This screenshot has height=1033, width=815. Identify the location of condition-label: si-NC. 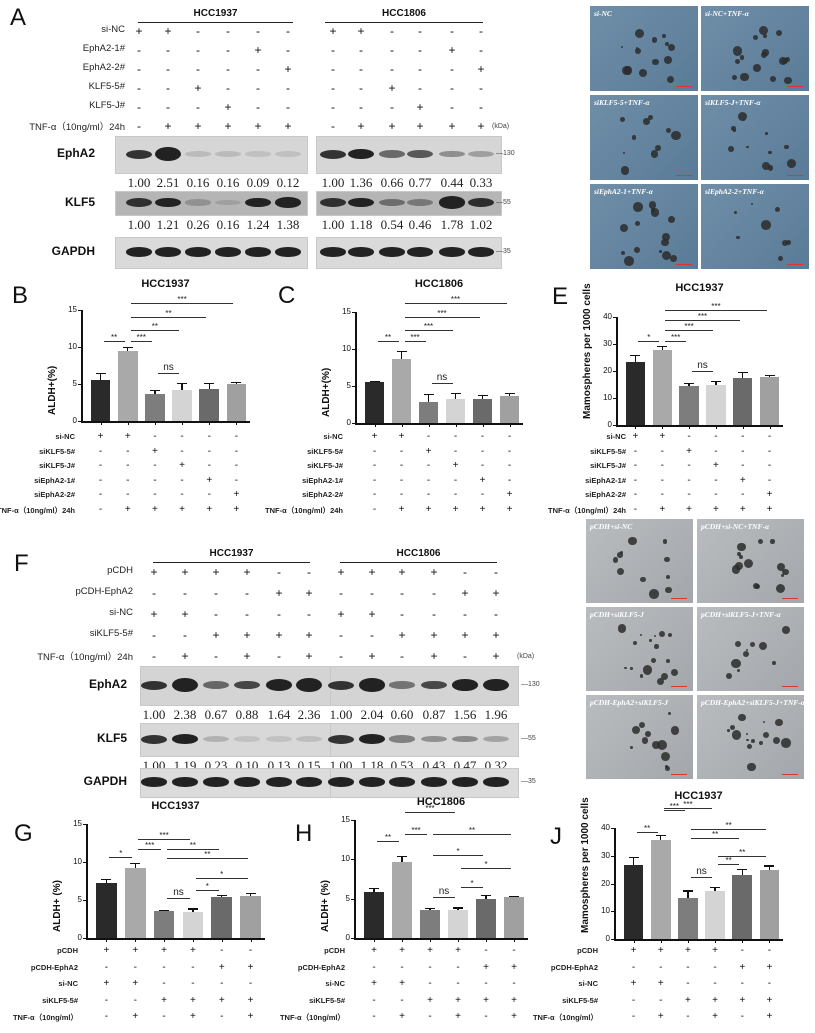
(333, 436).